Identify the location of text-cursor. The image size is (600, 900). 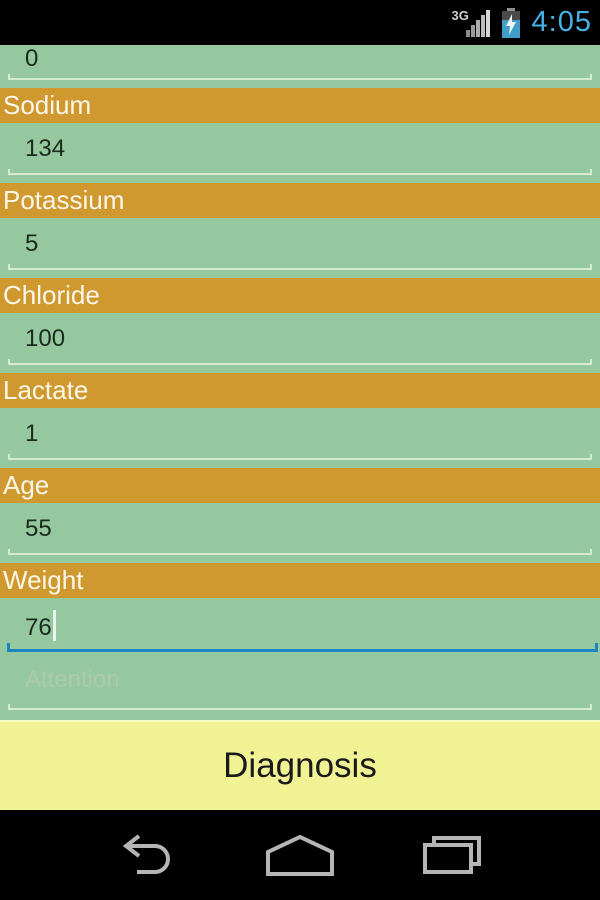
(54, 625).